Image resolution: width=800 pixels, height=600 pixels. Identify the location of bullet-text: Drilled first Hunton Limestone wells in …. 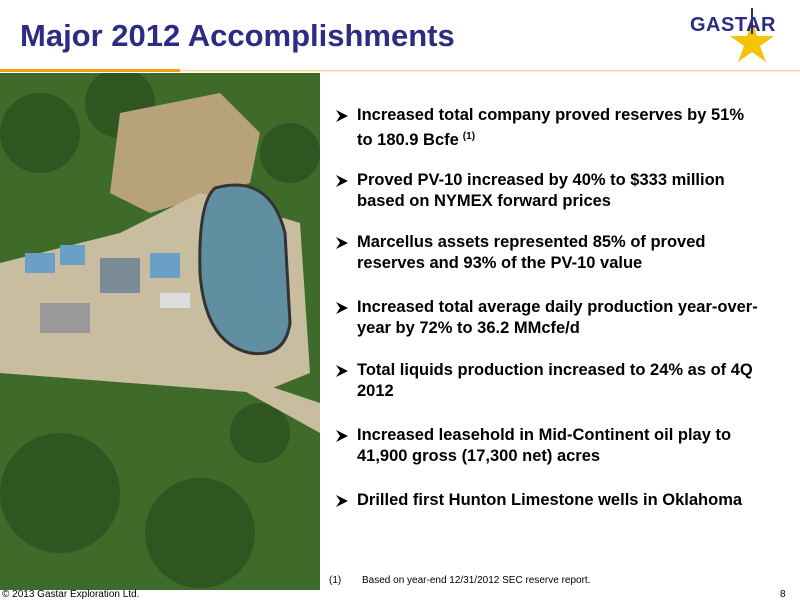
(558, 500).